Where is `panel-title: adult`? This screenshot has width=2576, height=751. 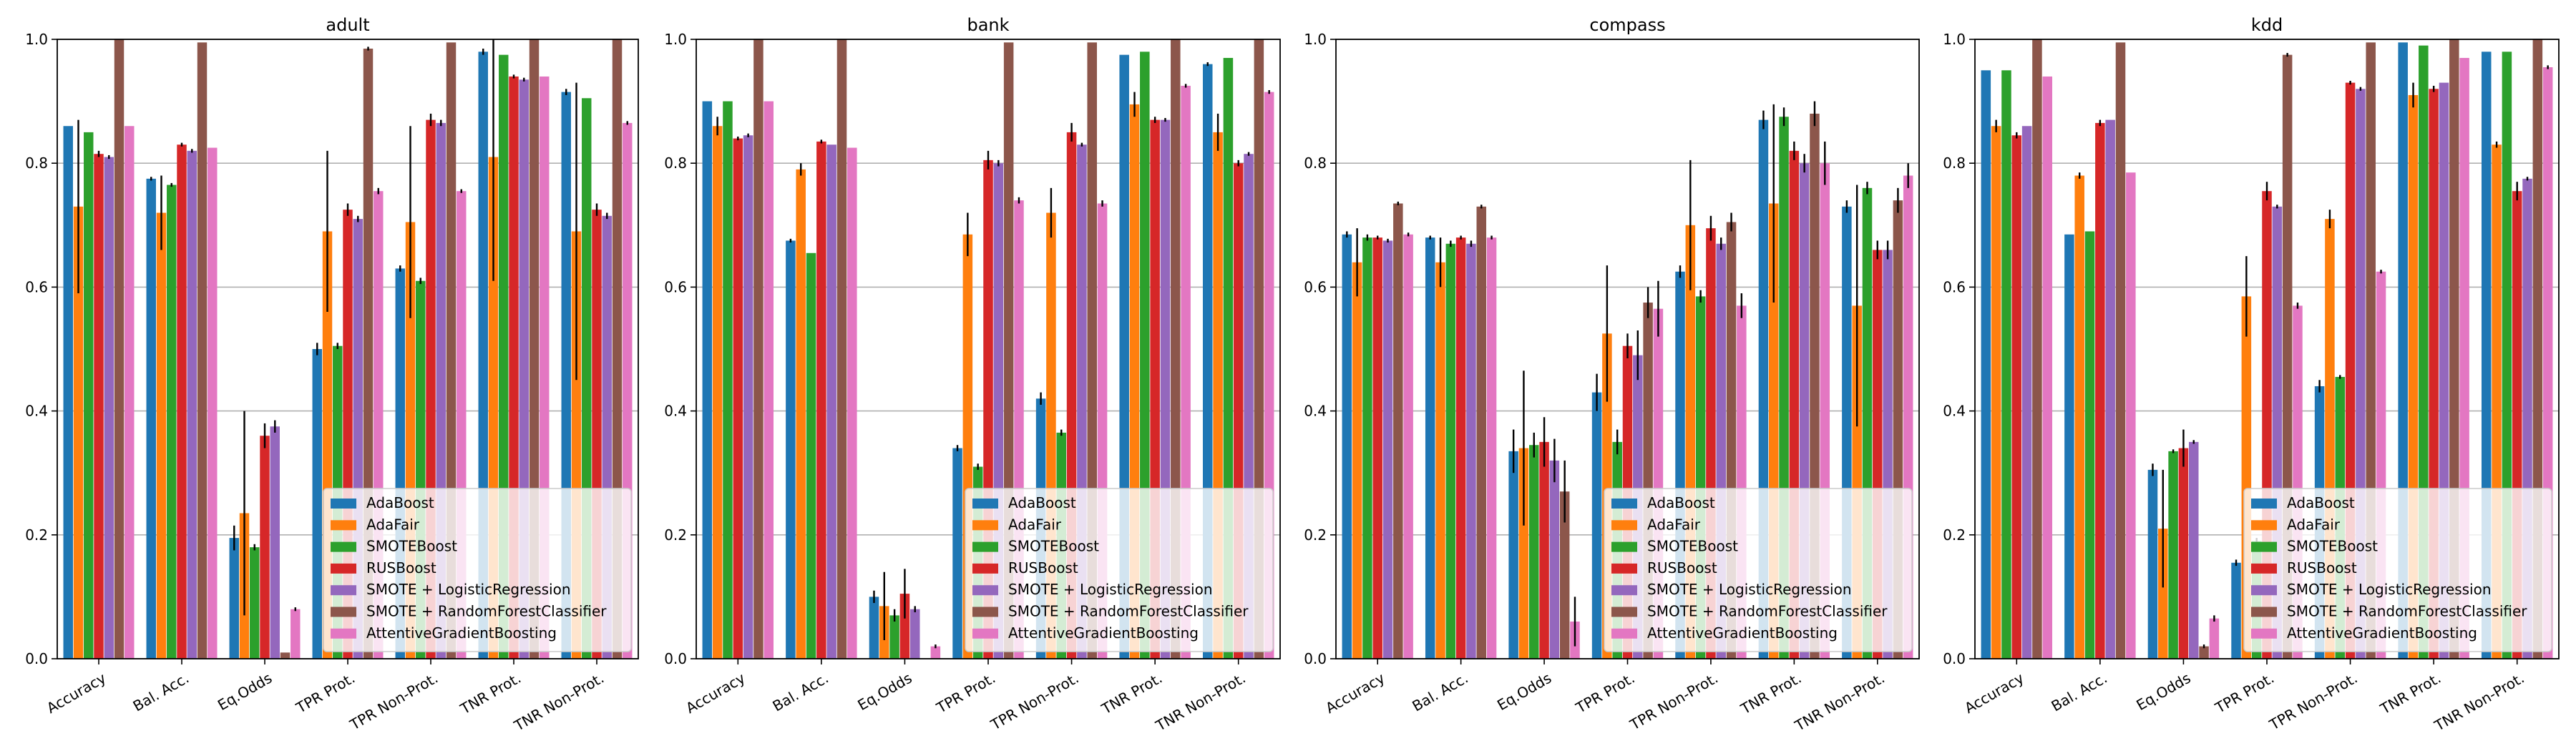 panel-title: adult is located at coordinates (347, 25).